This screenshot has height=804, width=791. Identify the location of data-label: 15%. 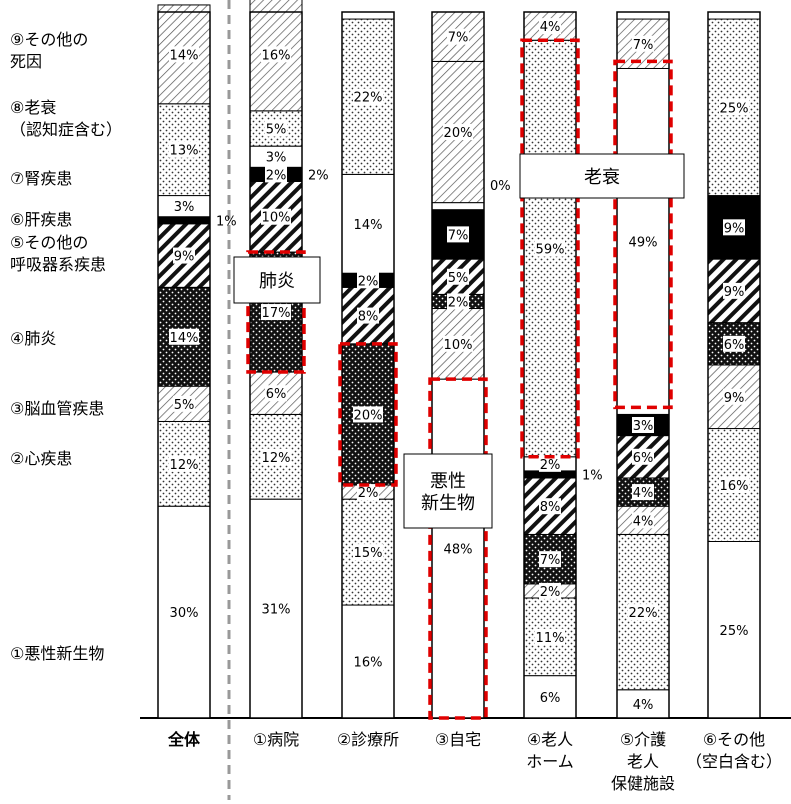
(368, 553).